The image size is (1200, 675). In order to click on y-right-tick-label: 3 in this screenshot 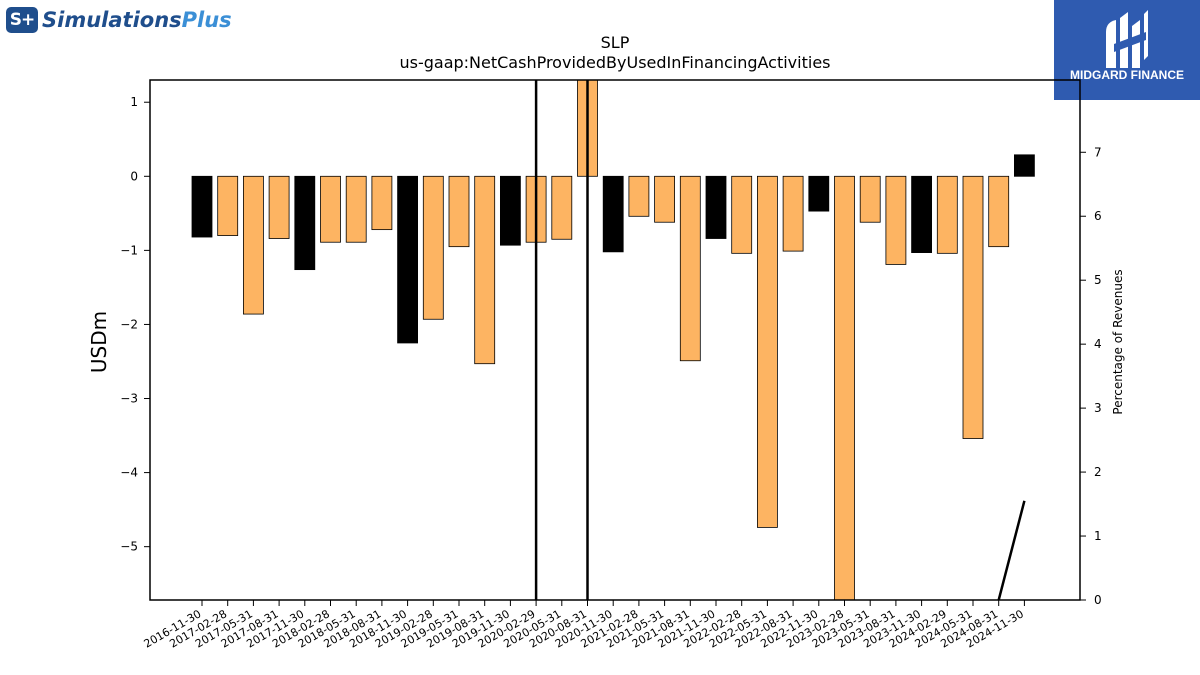, I will do `click(1098, 408)`.